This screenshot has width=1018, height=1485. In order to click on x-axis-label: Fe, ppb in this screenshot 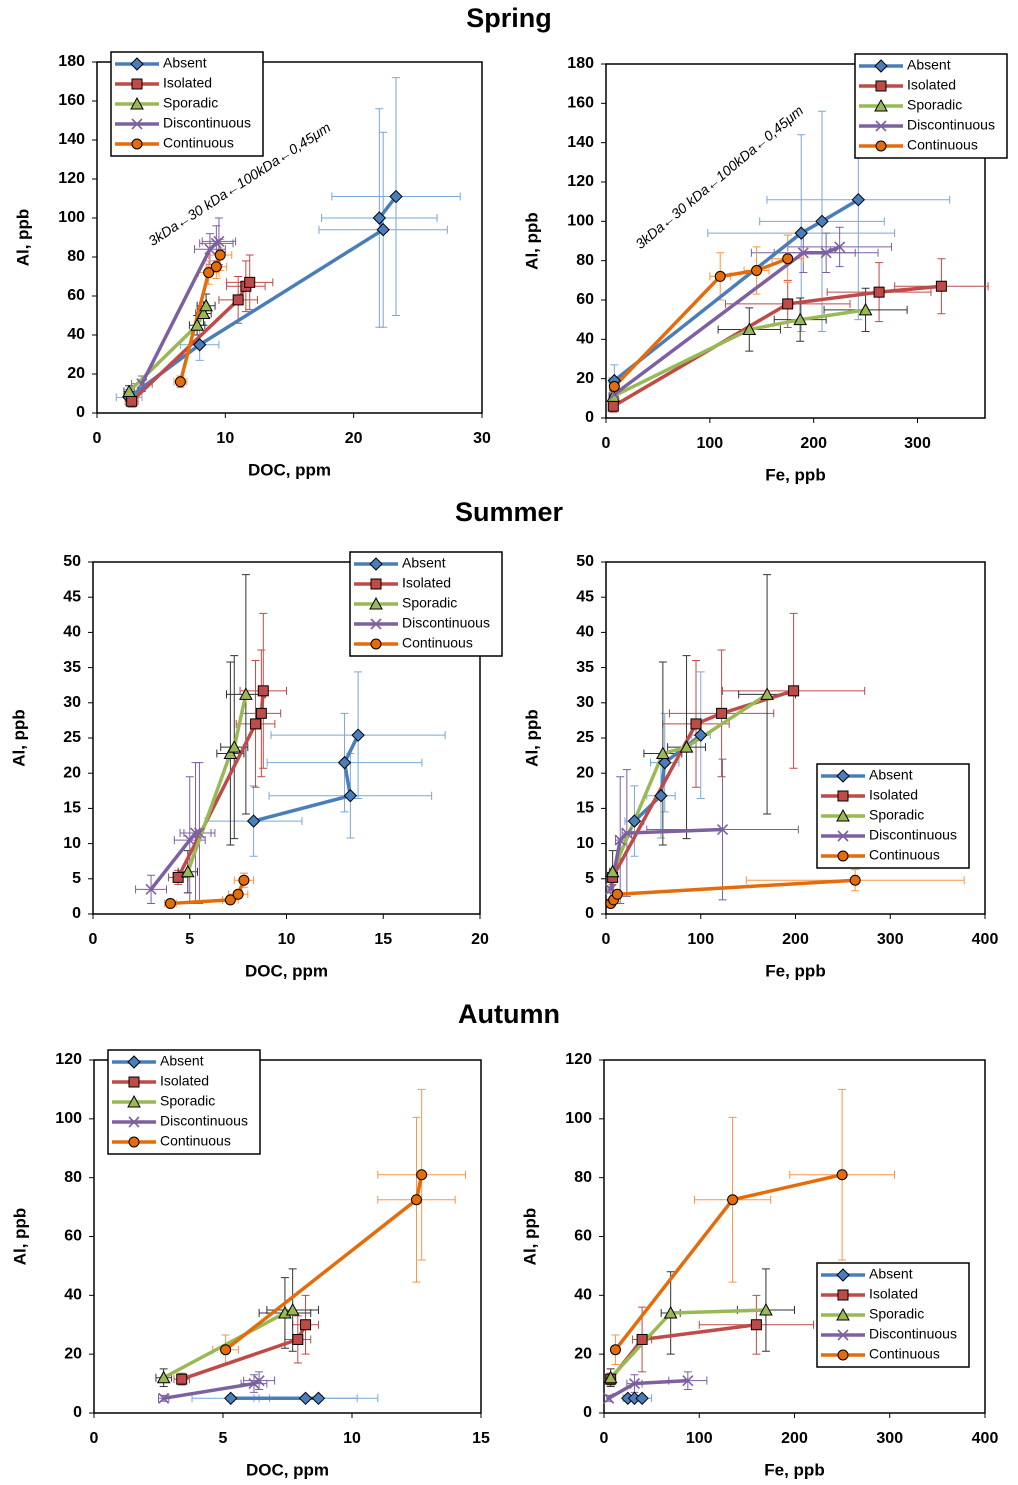, I will do `click(794, 1469)`.